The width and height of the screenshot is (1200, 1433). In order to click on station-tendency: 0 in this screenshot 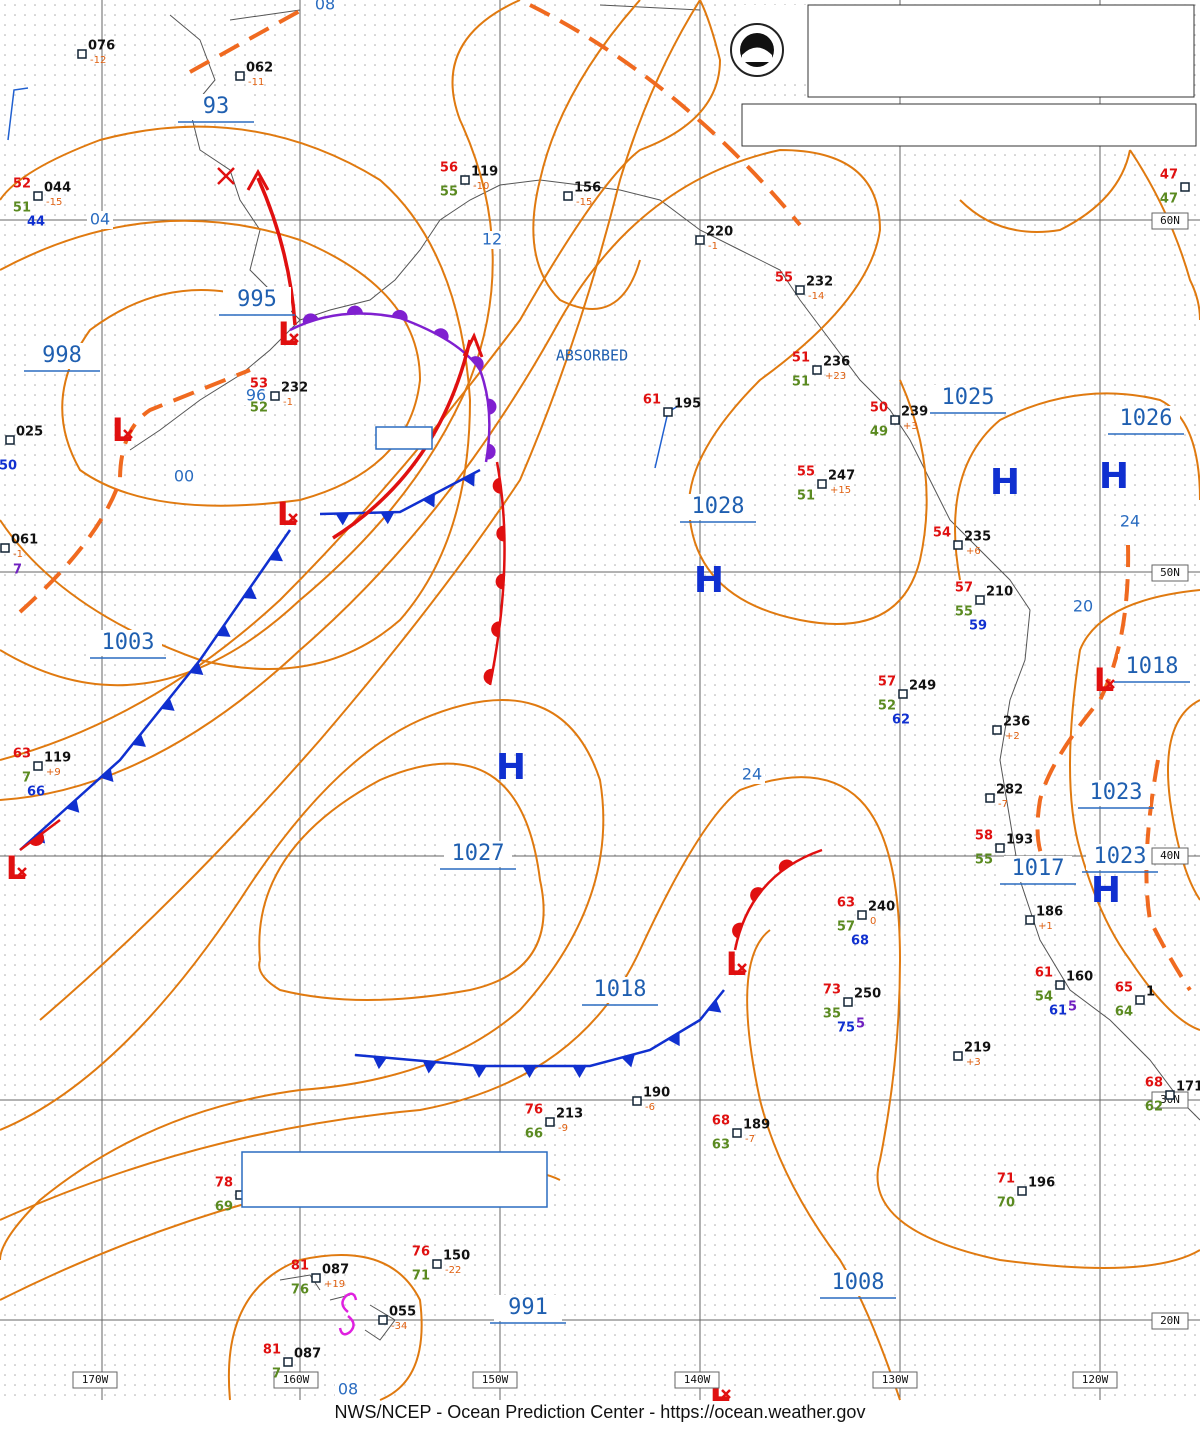, I will do `click(873, 921)`.